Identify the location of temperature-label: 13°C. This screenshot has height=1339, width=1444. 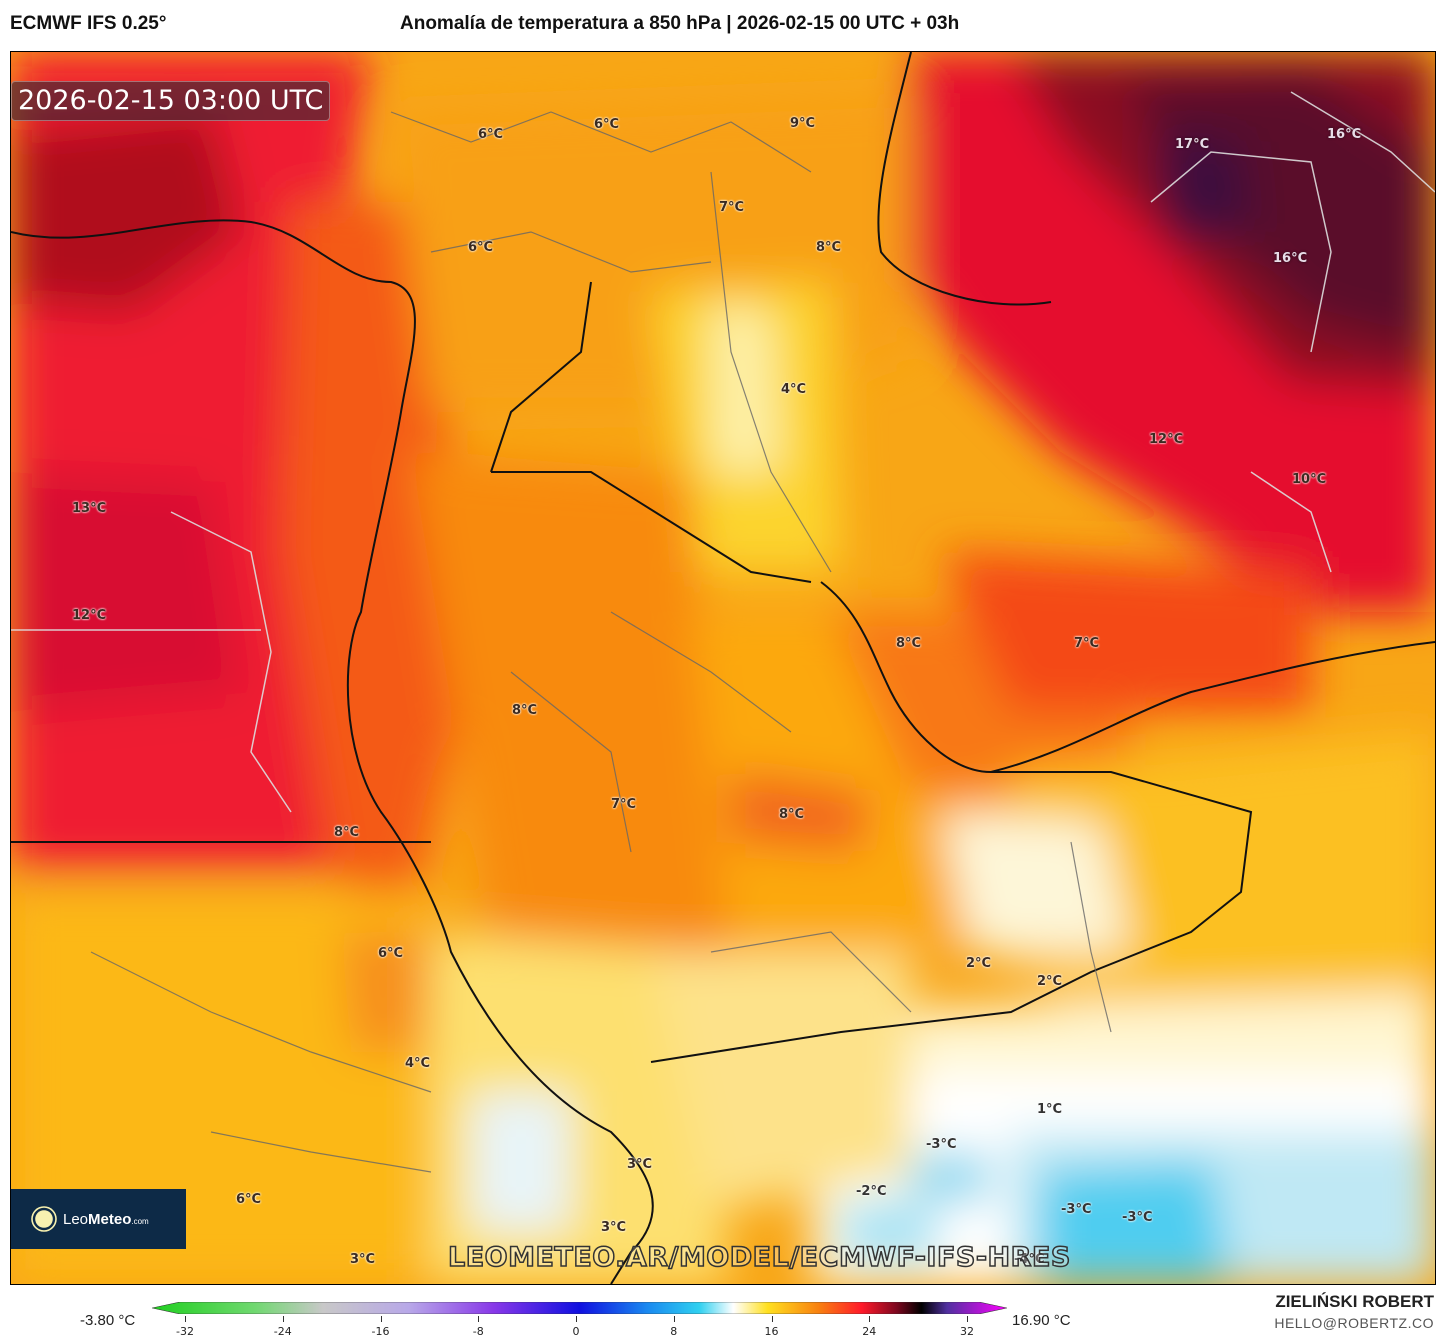
(89, 508).